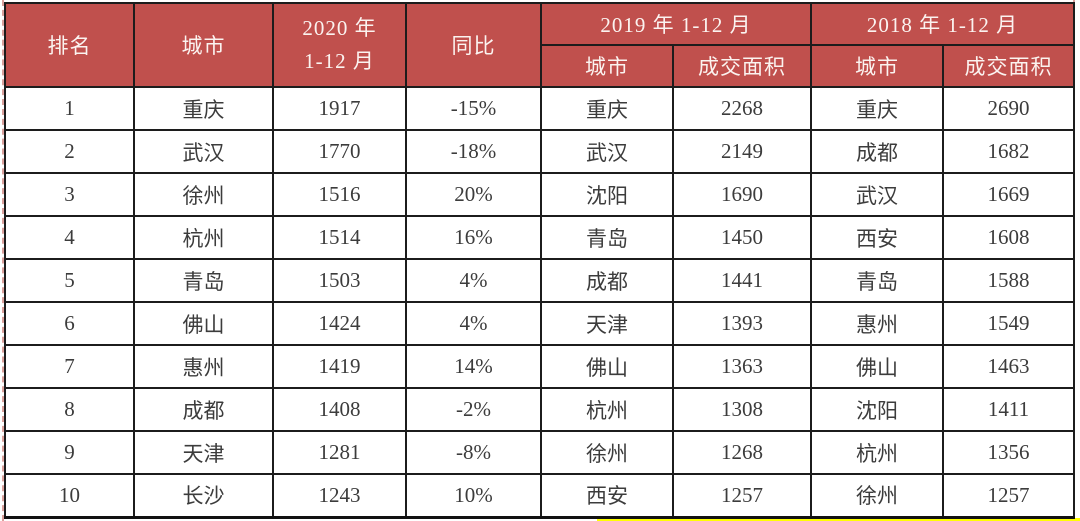 Image resolution: width=1080 pixels, height=521 pixels. Describe the element at coordinates (3, 260) in the screenshot. I see `page-break-dash-left` at that location.